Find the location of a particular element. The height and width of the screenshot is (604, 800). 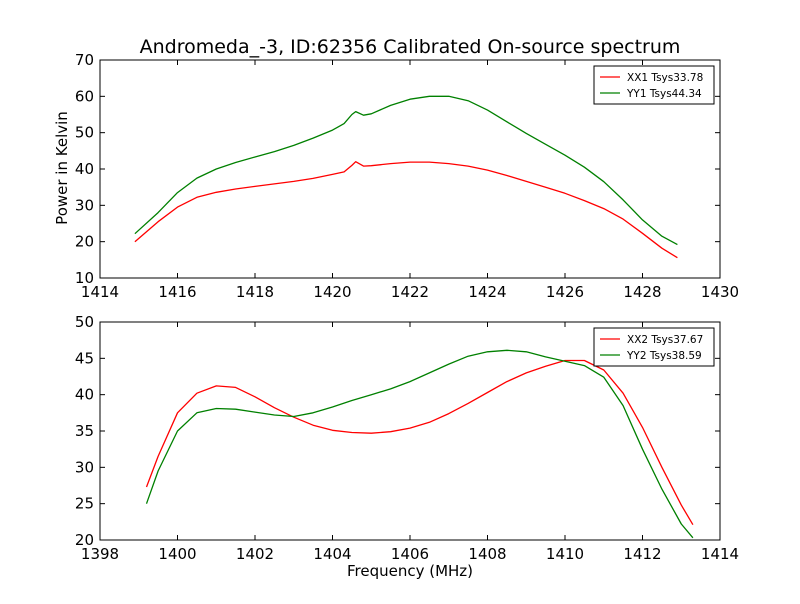

y-tick-label: 10 is located at coordinates (84, 278).